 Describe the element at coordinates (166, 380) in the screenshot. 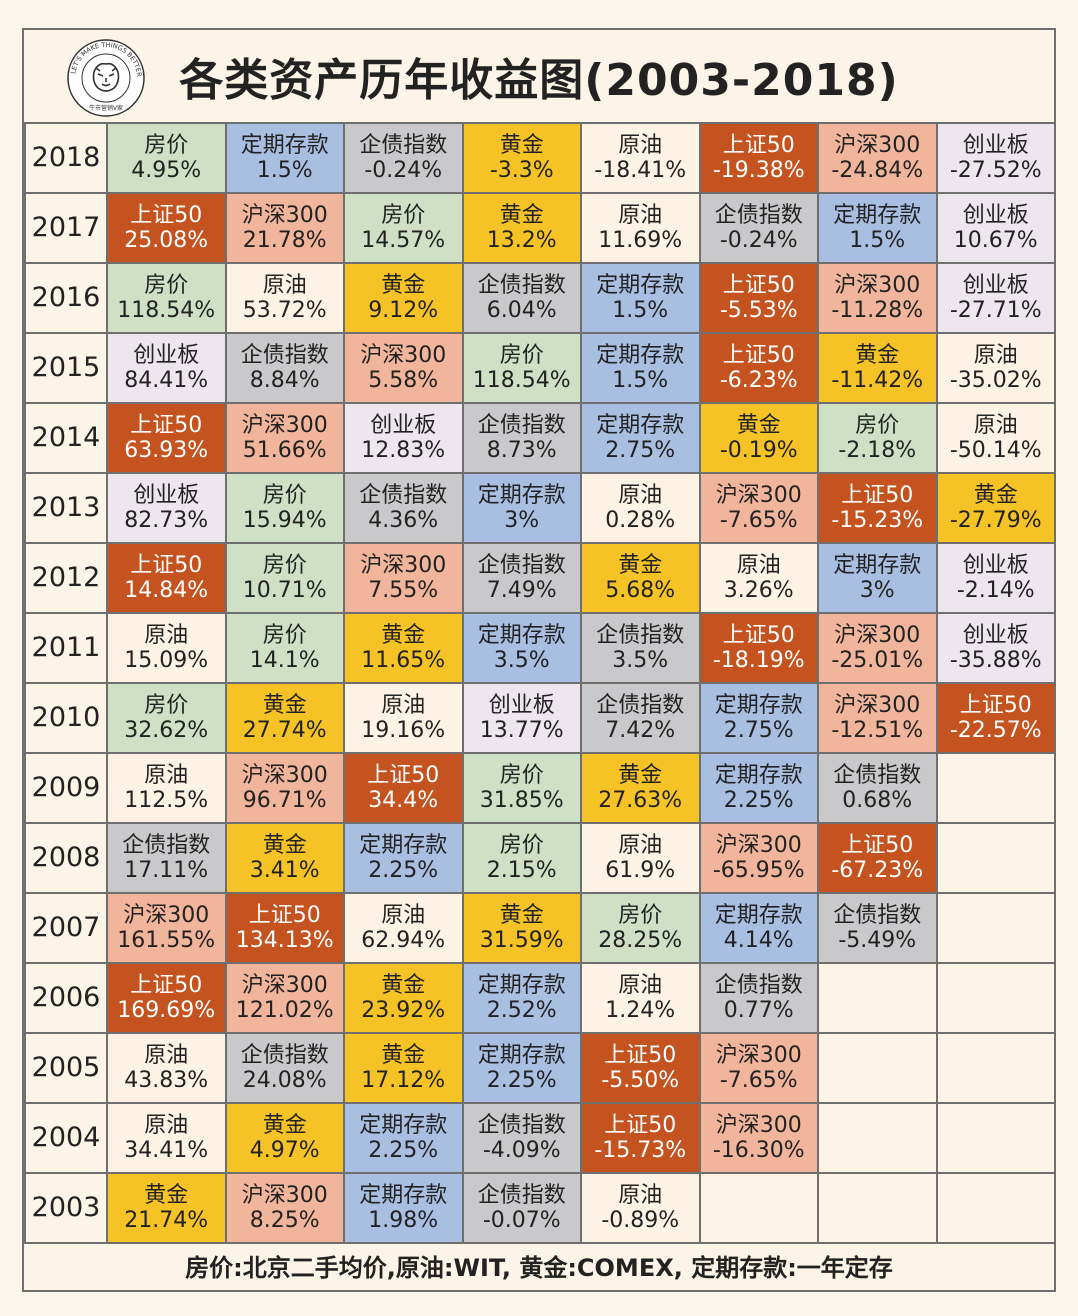

I see `return-value: 84.41%` at that location.